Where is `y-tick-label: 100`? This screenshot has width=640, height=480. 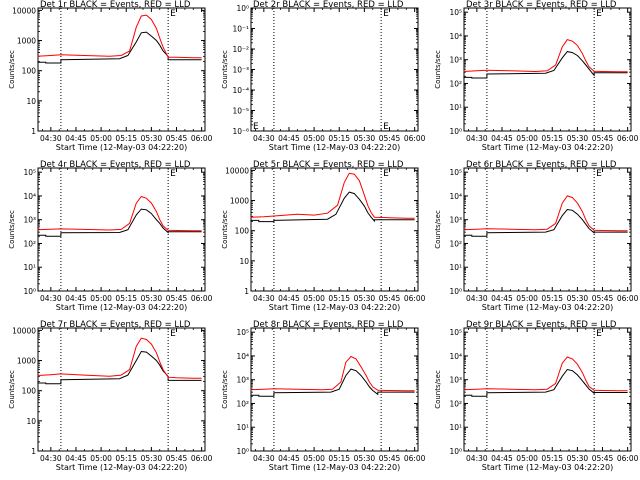 y-tick-label: 100 is located at coordinates (242, 231).